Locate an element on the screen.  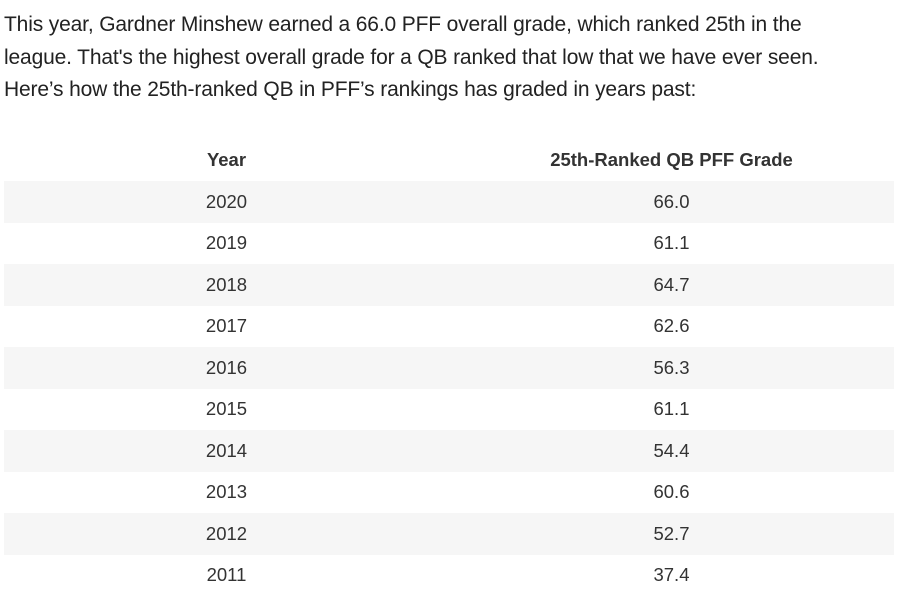
table-row: 2019 61.1 is located at coordinates (449, 243).